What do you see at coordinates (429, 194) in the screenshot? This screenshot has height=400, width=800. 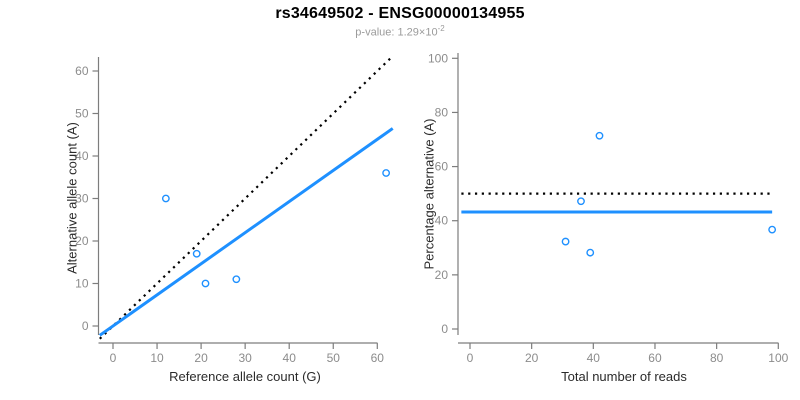 I see `y-axis-title-right: Percentage alternative (A)` at bounding box center [429, 194].